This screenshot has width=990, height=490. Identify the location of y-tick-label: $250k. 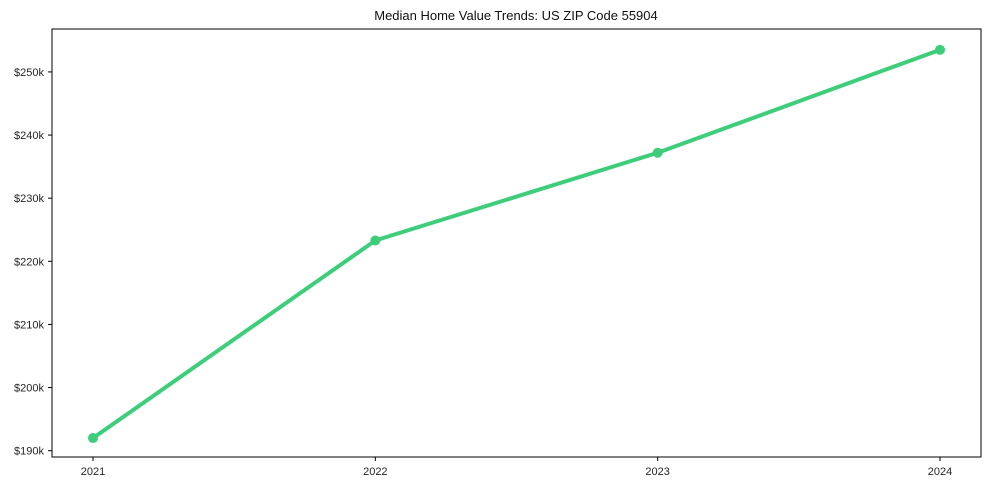
(29, 73).